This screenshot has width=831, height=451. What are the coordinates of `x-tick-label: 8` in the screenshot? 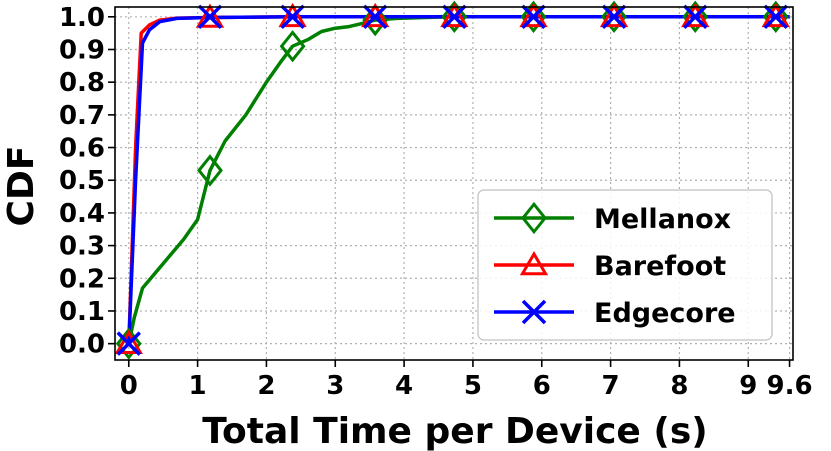 It's located at (679, 386).